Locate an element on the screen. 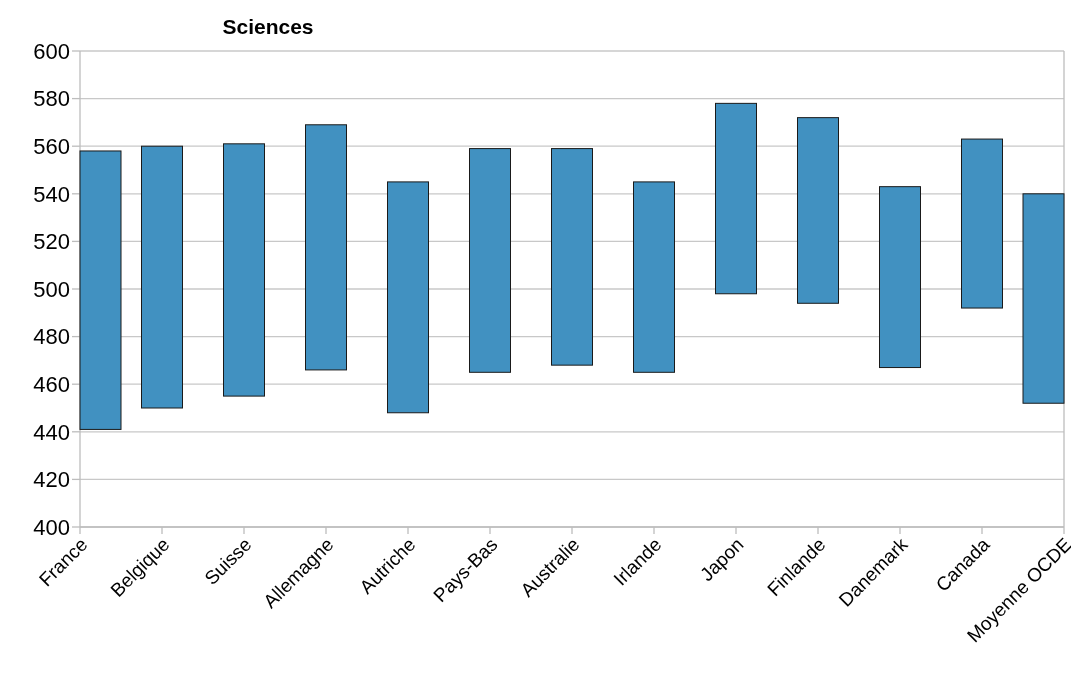 The width and height of the screenshot is (1071, 678). y-tick-label: 480 is located at coordinates (51, 337).